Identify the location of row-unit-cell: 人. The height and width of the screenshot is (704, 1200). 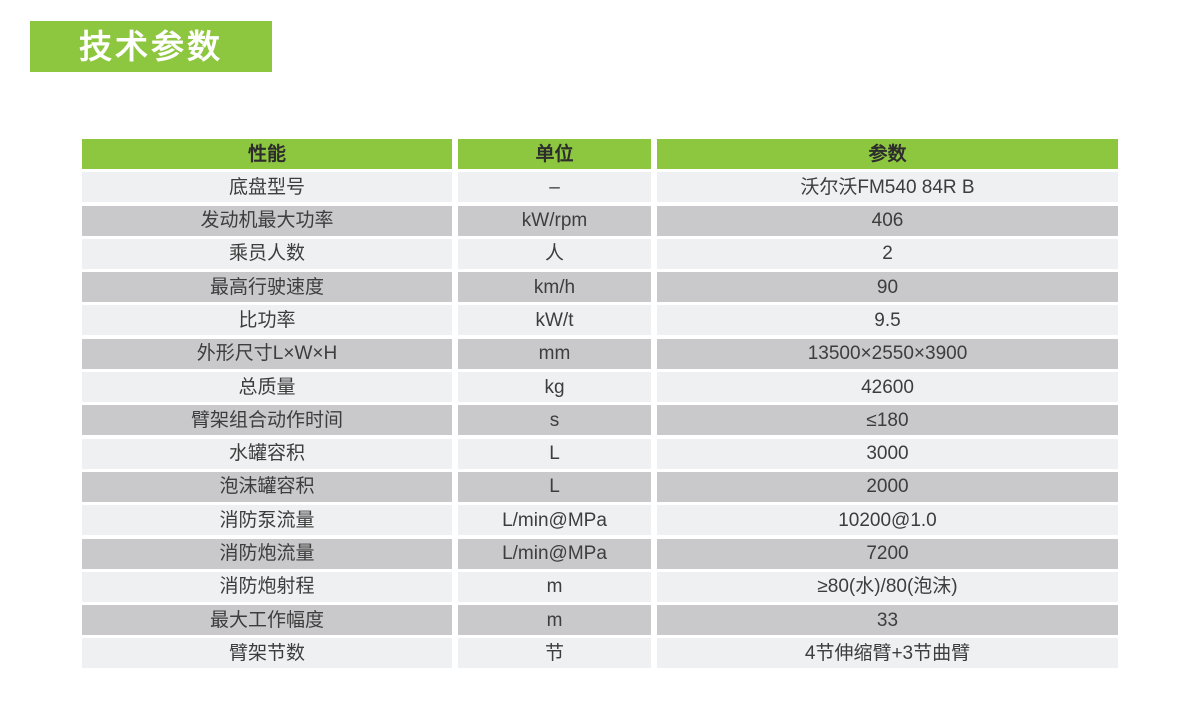
(554, 253).